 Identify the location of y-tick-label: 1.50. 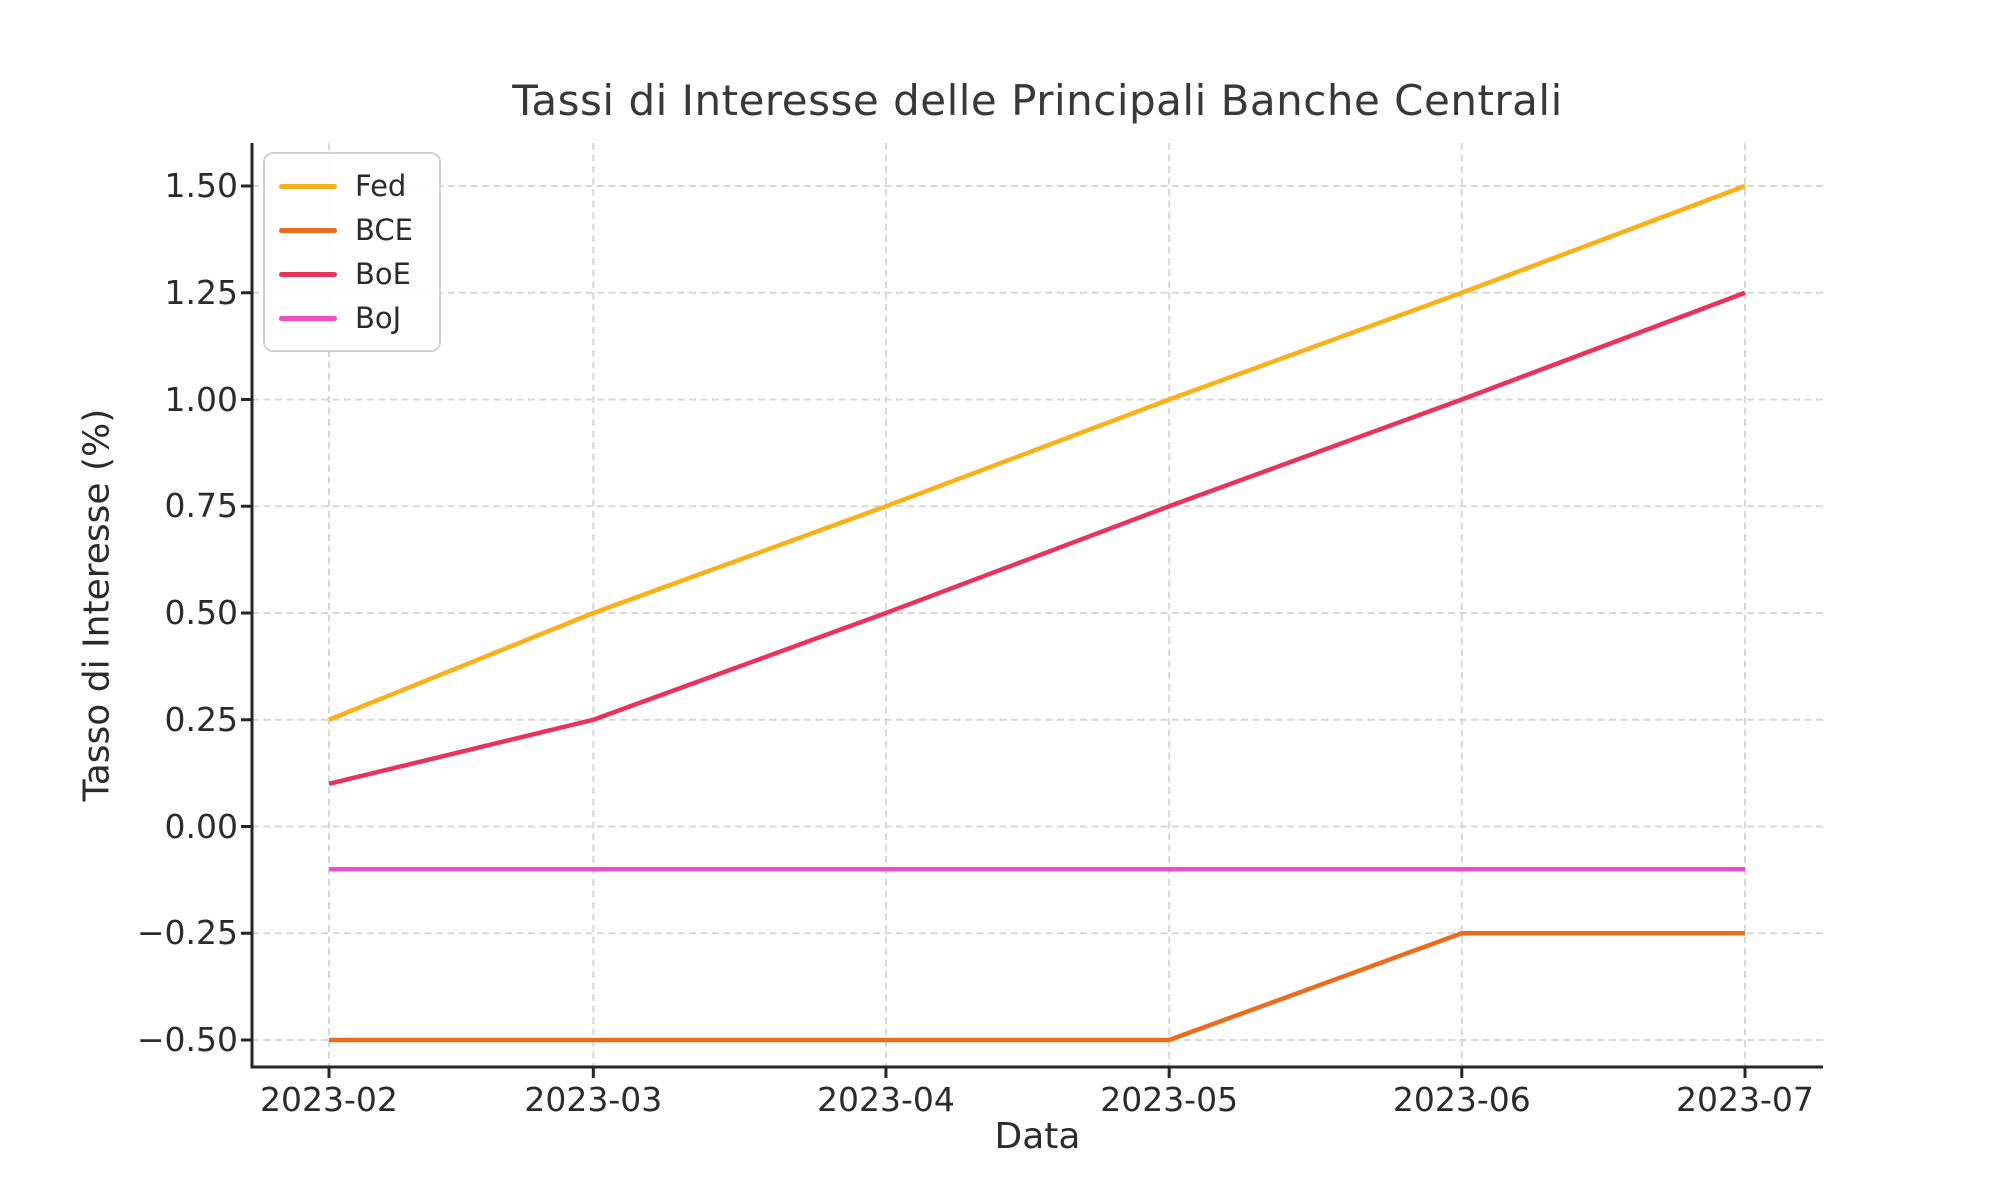
(201, 185).